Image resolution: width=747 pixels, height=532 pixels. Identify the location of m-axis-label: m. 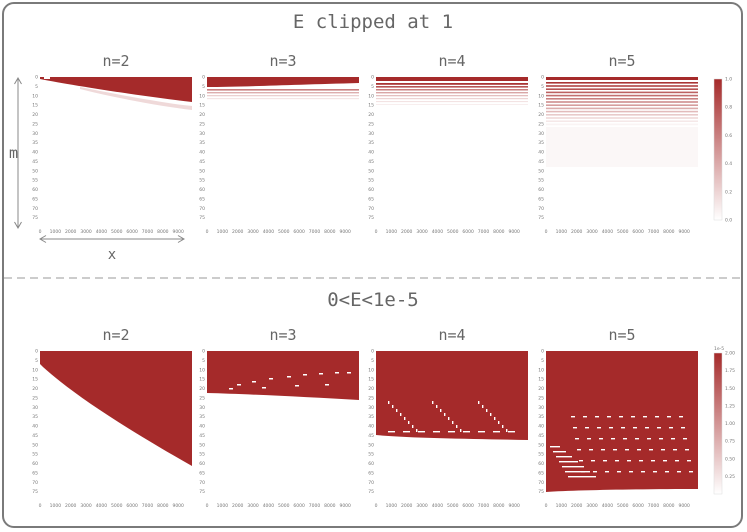
(13, 153).